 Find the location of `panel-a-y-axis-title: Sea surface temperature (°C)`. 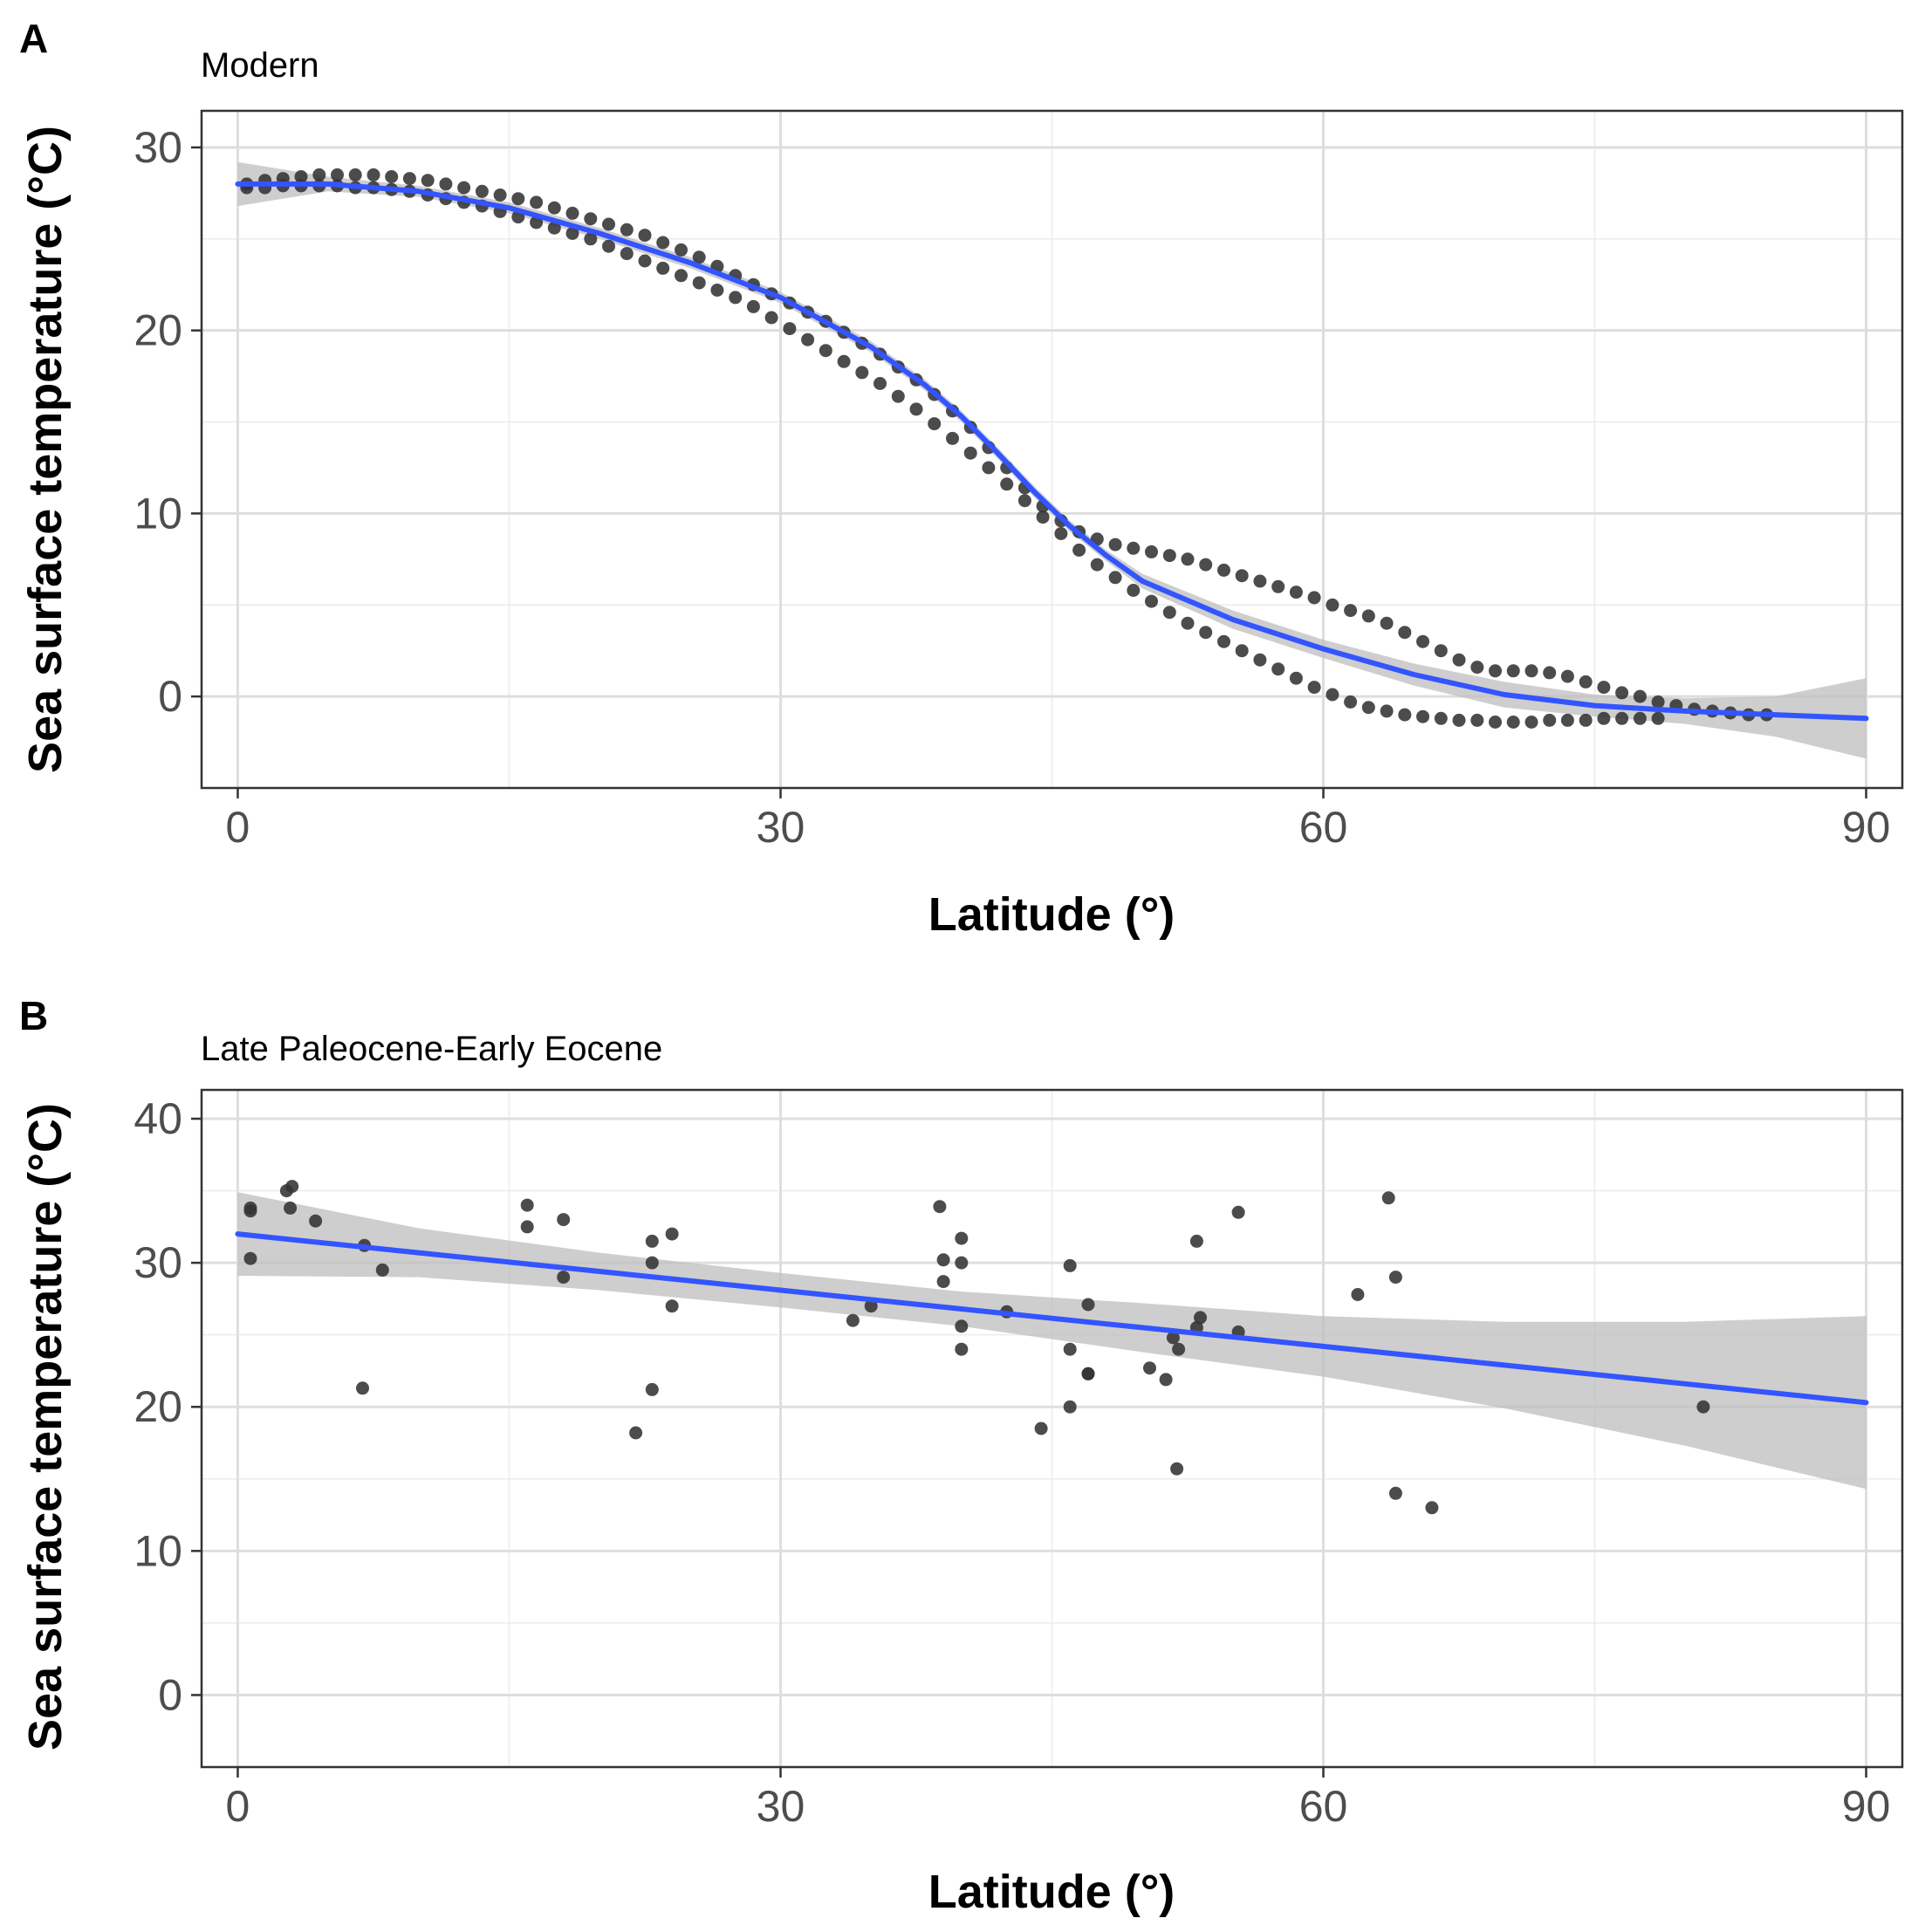

panel-a-y-axis-title: Sea surface temperature (°C) is located at coordinates (46, 449).